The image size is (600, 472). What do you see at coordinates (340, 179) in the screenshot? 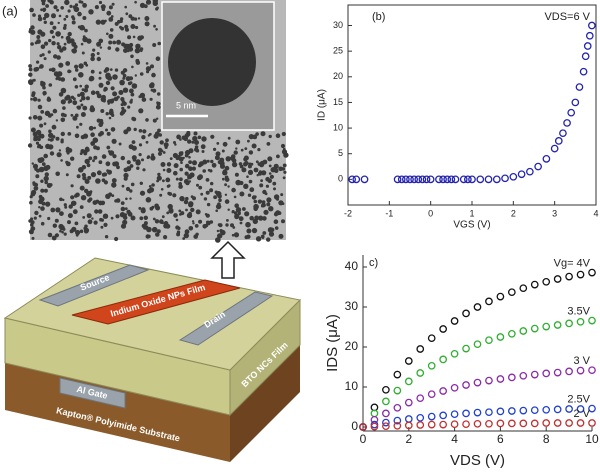
I see `y-tick-label: 0` at bounding box center [340, 179].